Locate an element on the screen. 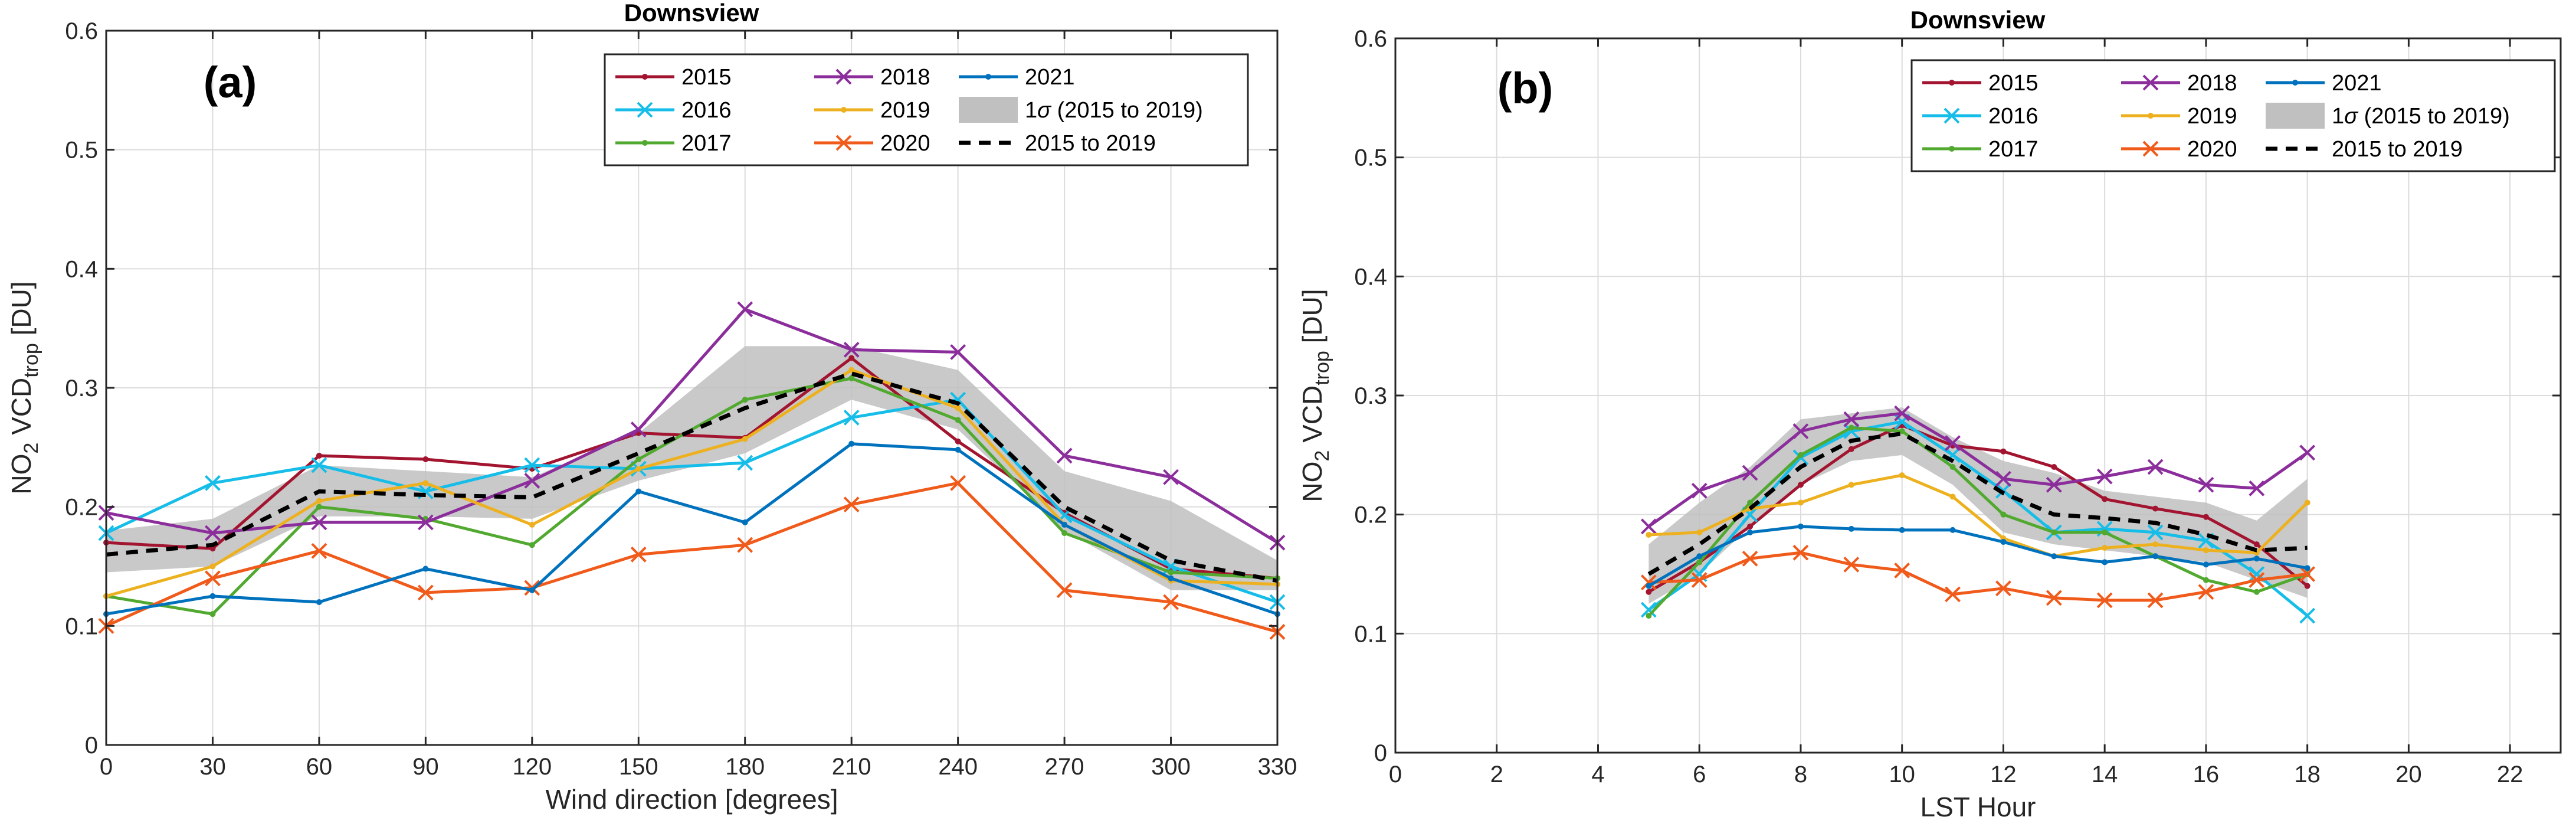 This screenshot has height=840, width=2576. legend-label: 2016 is located at coordinates (2013, 116).